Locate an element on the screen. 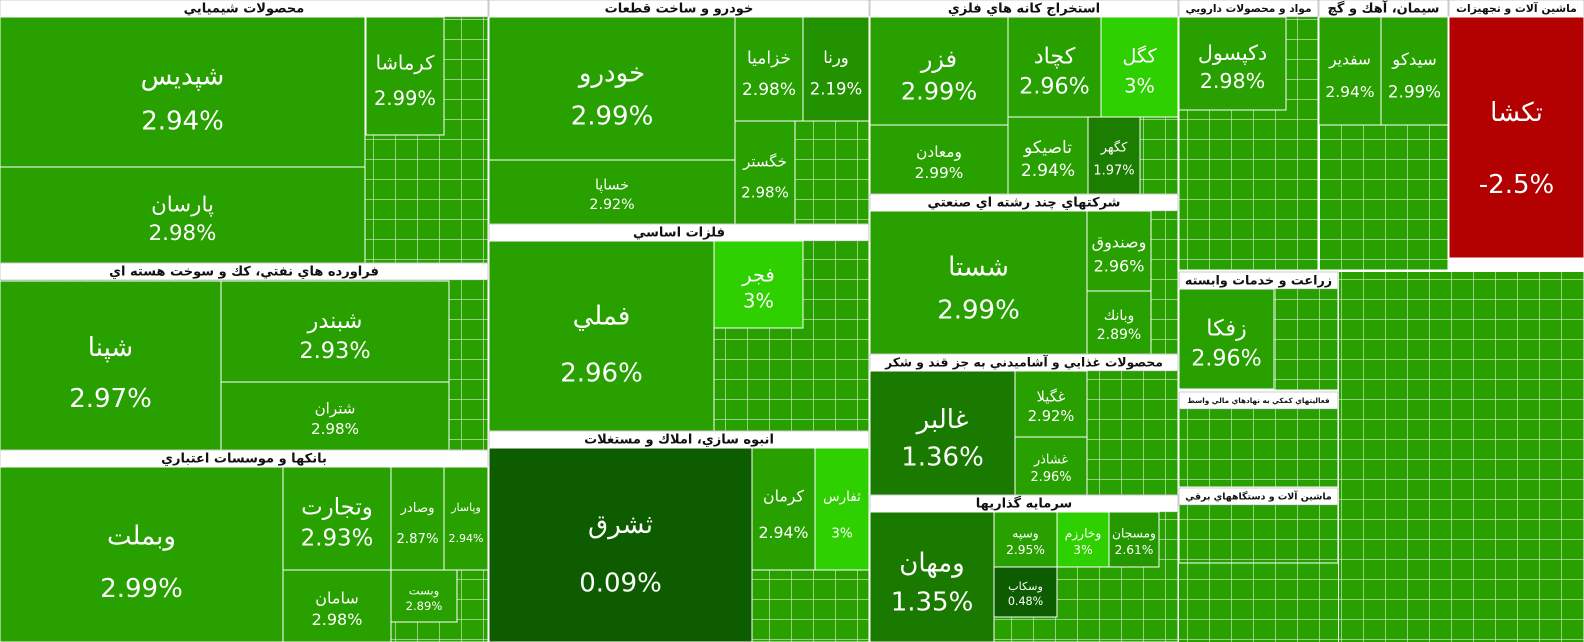 The image size is (1584, 642). tile-name: ومهان is located at coordinates (931, 564).